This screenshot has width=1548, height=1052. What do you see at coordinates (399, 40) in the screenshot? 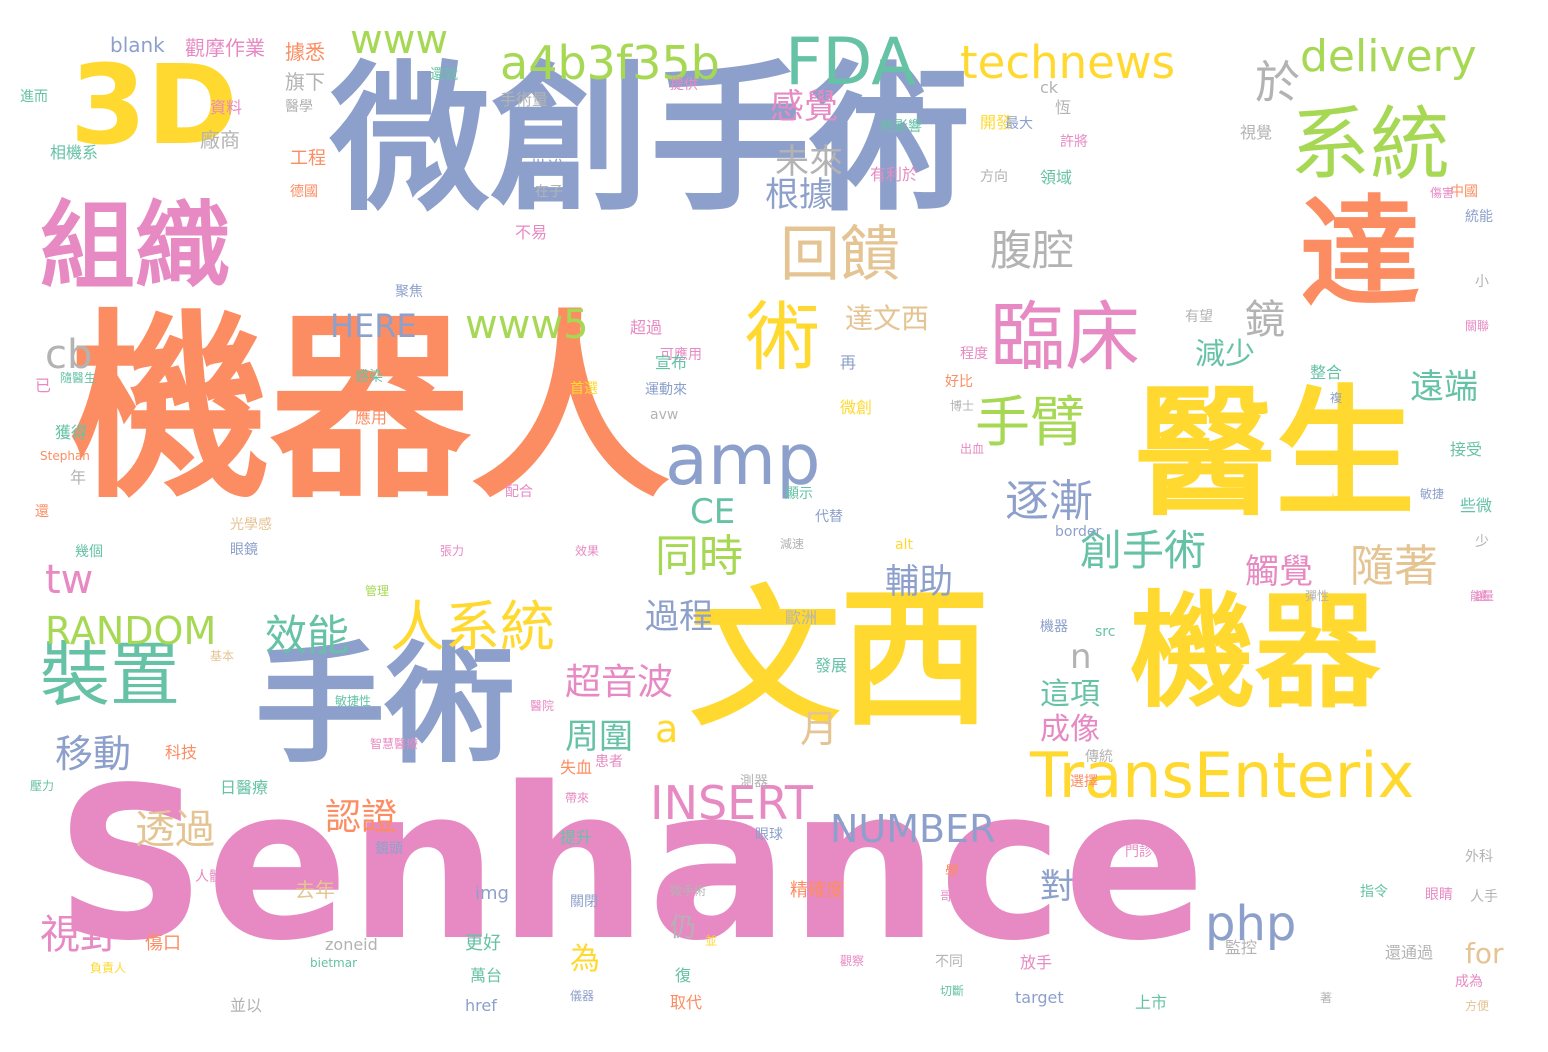
I see `cloud-word: www` at bounding box center [399, 40].